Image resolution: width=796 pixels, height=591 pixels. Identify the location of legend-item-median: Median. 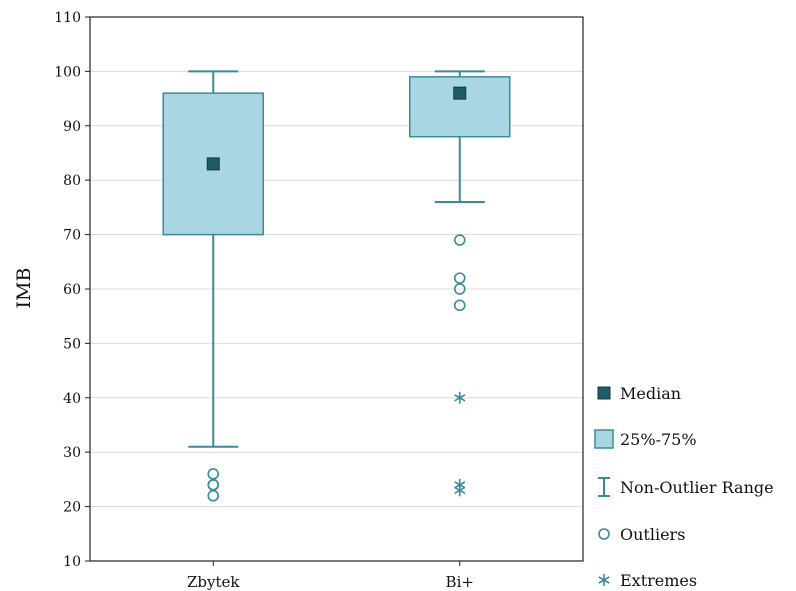
(639, 393).